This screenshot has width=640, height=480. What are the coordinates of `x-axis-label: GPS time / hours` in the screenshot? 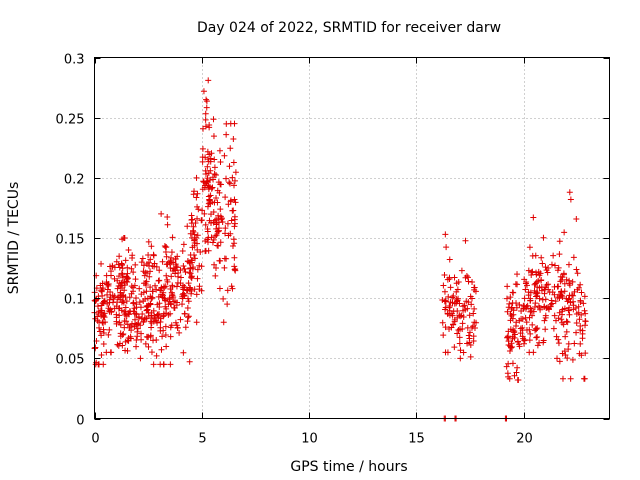 It's located at (348, 467).